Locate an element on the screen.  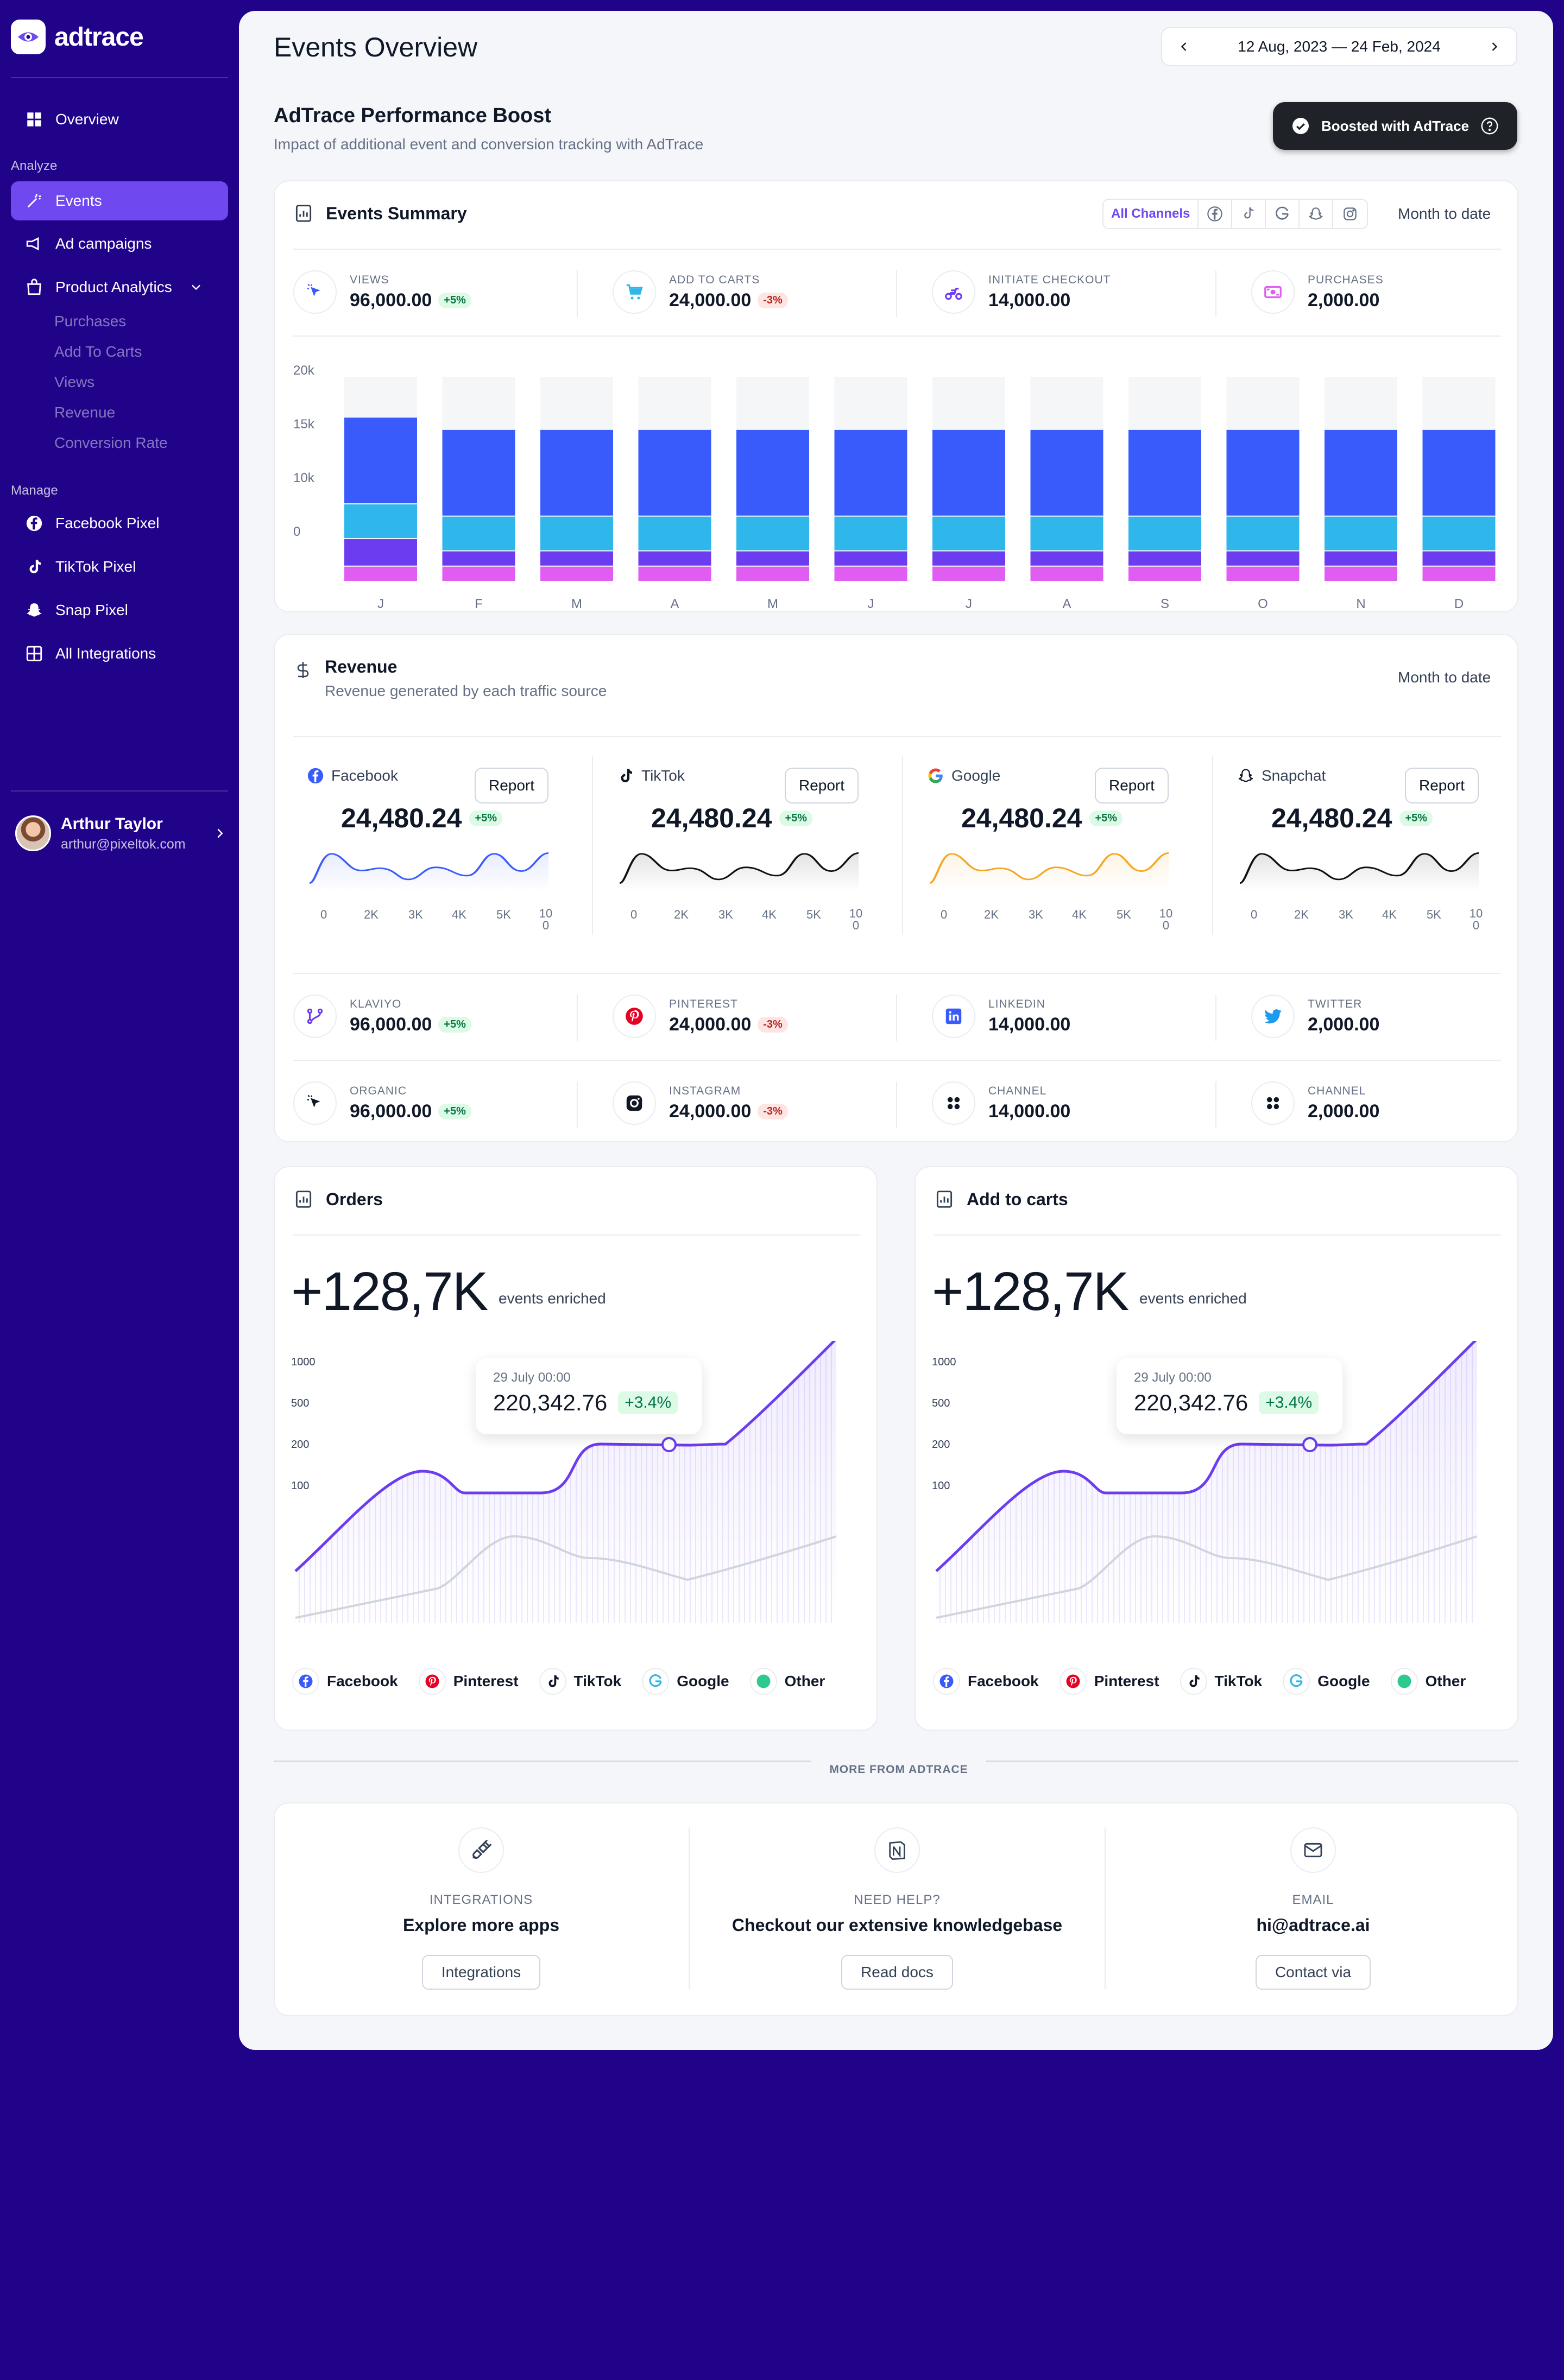
logo: adtrace is located at coordinates (77, 37).